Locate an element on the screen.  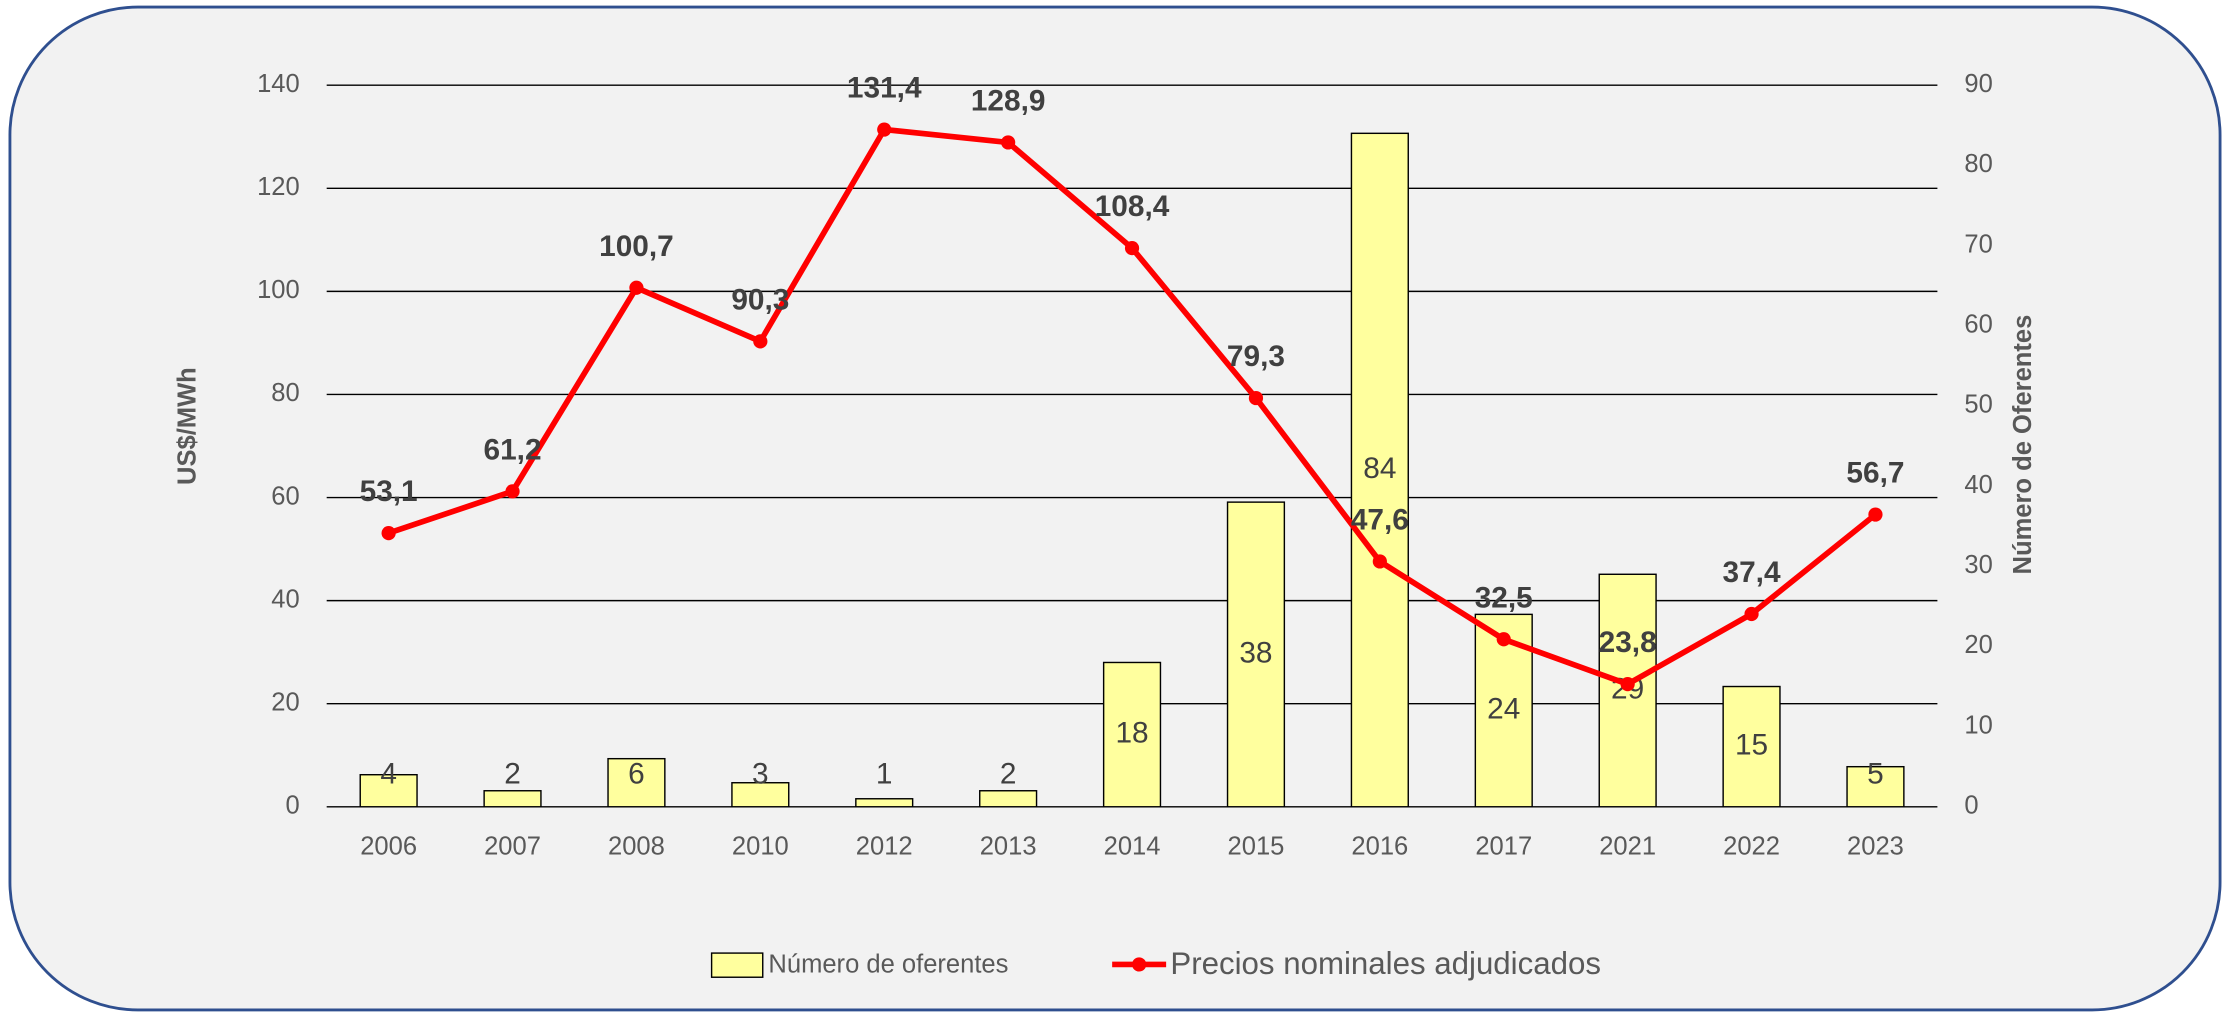
x-tick-label: 2017 is located at coordinates (1503, 847).